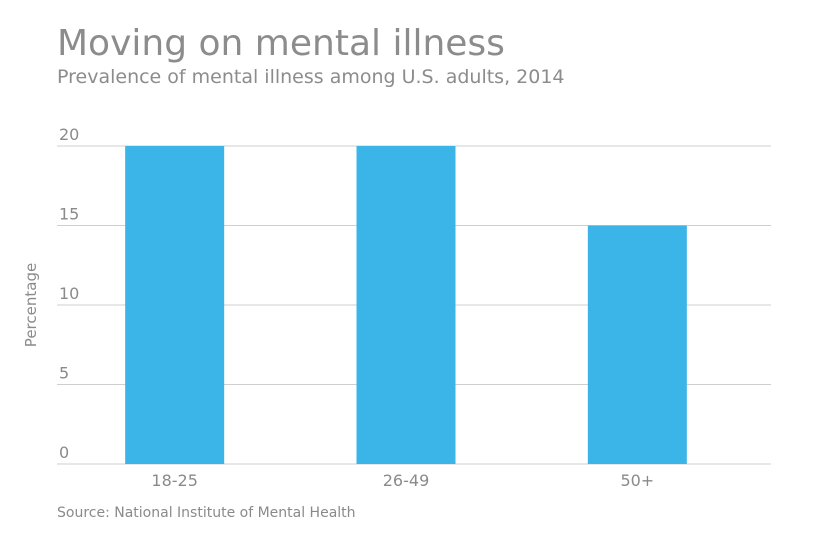 This screenshot has height=547, width=840. What do you see at coordinates (69, 134) in the screenshot?
I see `y-tick-label: 20` at bounding box center [69, 134].